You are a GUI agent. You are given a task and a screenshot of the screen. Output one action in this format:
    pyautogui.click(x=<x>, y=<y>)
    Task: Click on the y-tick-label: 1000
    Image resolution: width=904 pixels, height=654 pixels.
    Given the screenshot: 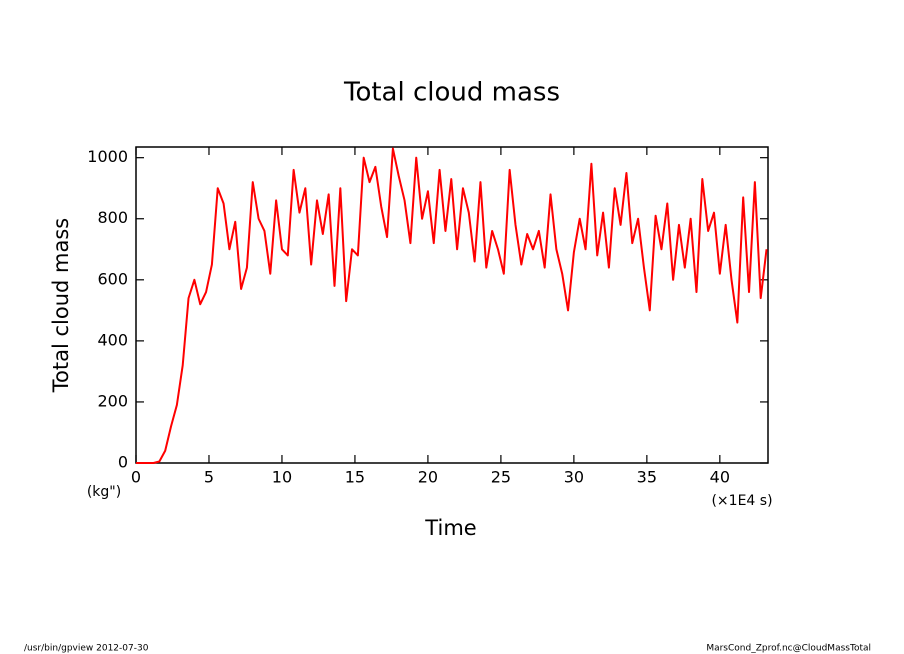 What is the action you would take?
    pyautogui.click(x=107, y=156)
    